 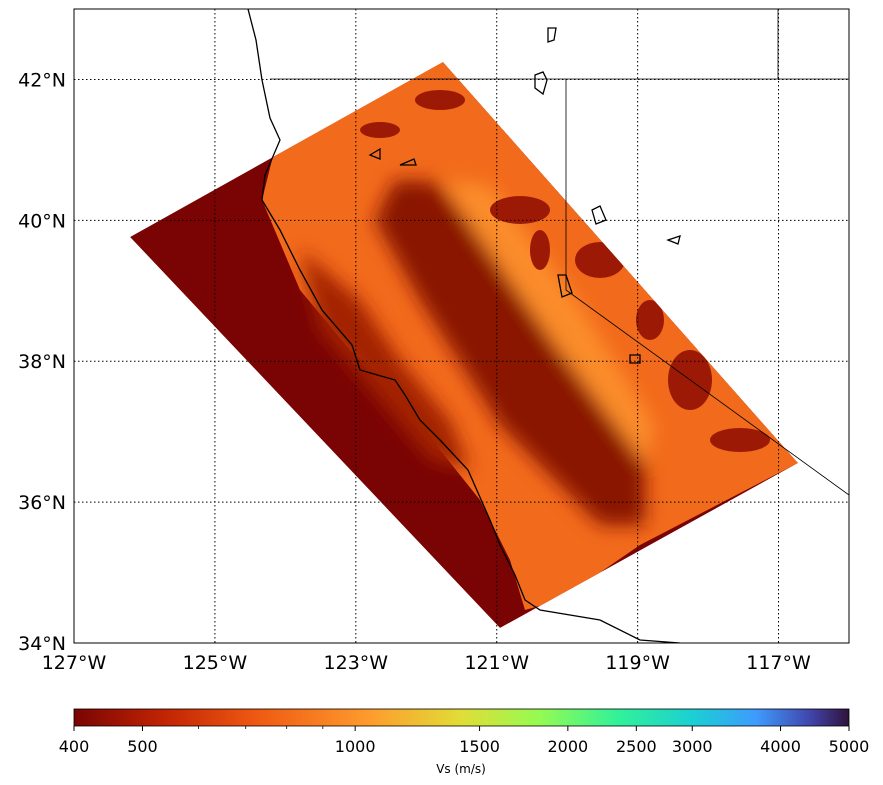 What do you see at coordinates (637, 663) in the screenshot?
I see `x-tick-label: 119°W` at bounding box center [637, 663].